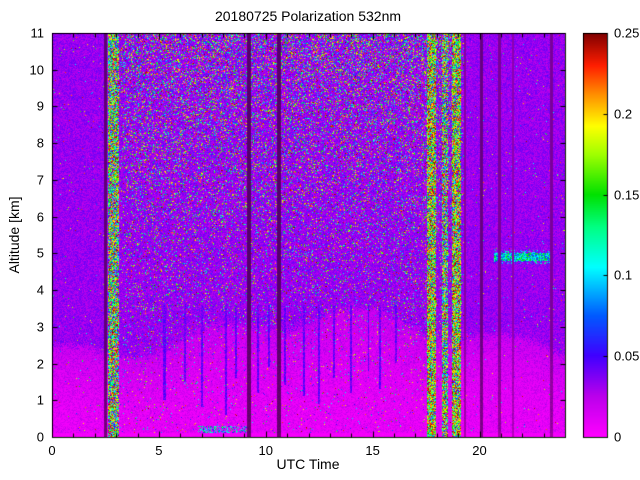  What do you see at coordinates (627, 356) in the screenshot?
I see `colorbar-tick-label: 0.05` at bounding box center [627, 356].